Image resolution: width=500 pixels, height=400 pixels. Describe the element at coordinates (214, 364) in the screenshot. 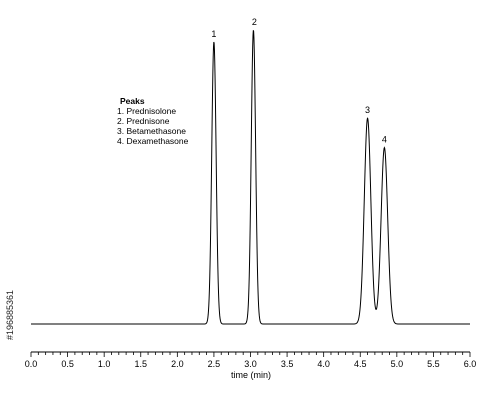

I see `x-tick-label: 2.5` at that location.